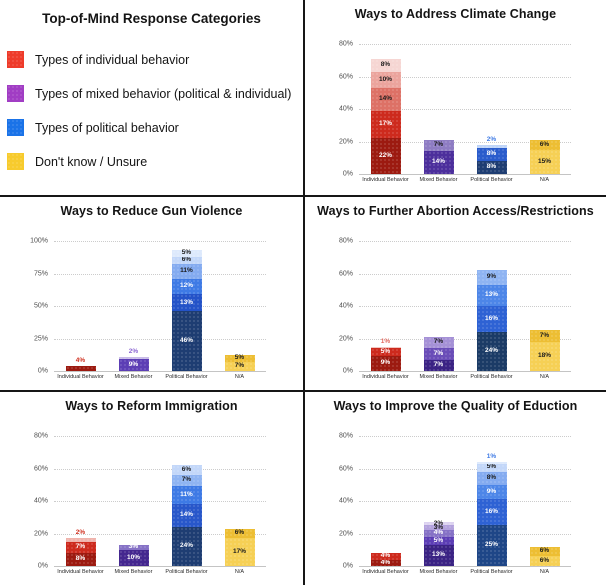  What do you see at coordinates (491, 456) in the screenshot?
I see `bar-value-label: 1%` at bounding box center [491, 456].